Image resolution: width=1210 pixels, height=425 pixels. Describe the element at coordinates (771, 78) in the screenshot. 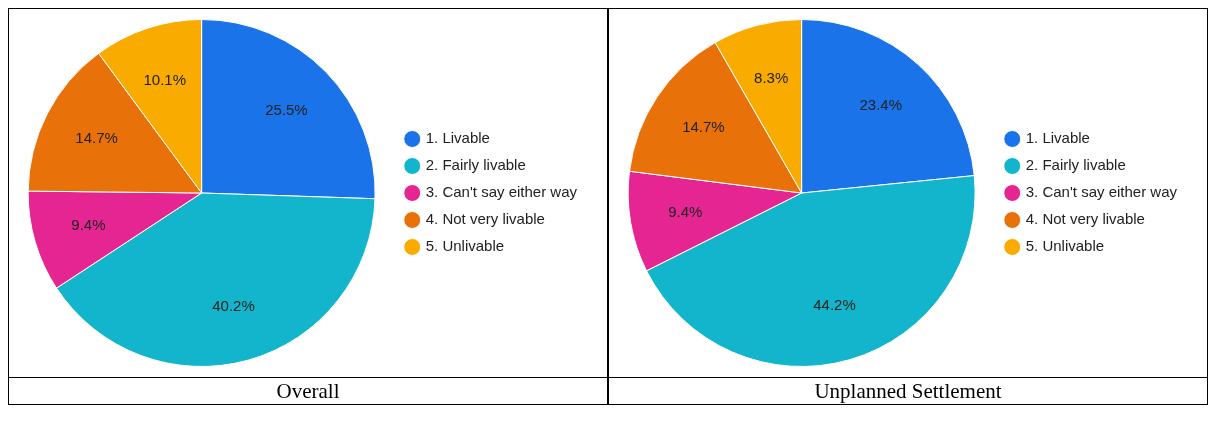

I see `data-label: 8.3%` at that location.